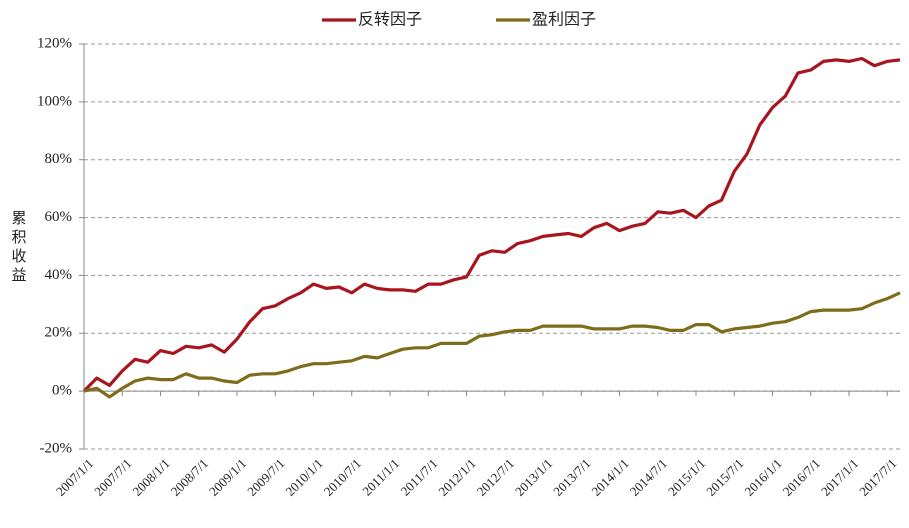 The height and width of the screenshot is (528, 909). Describe the element at coordinates (59, 217) in the screenshot. I see `y-tick-label: 60%` at that location.